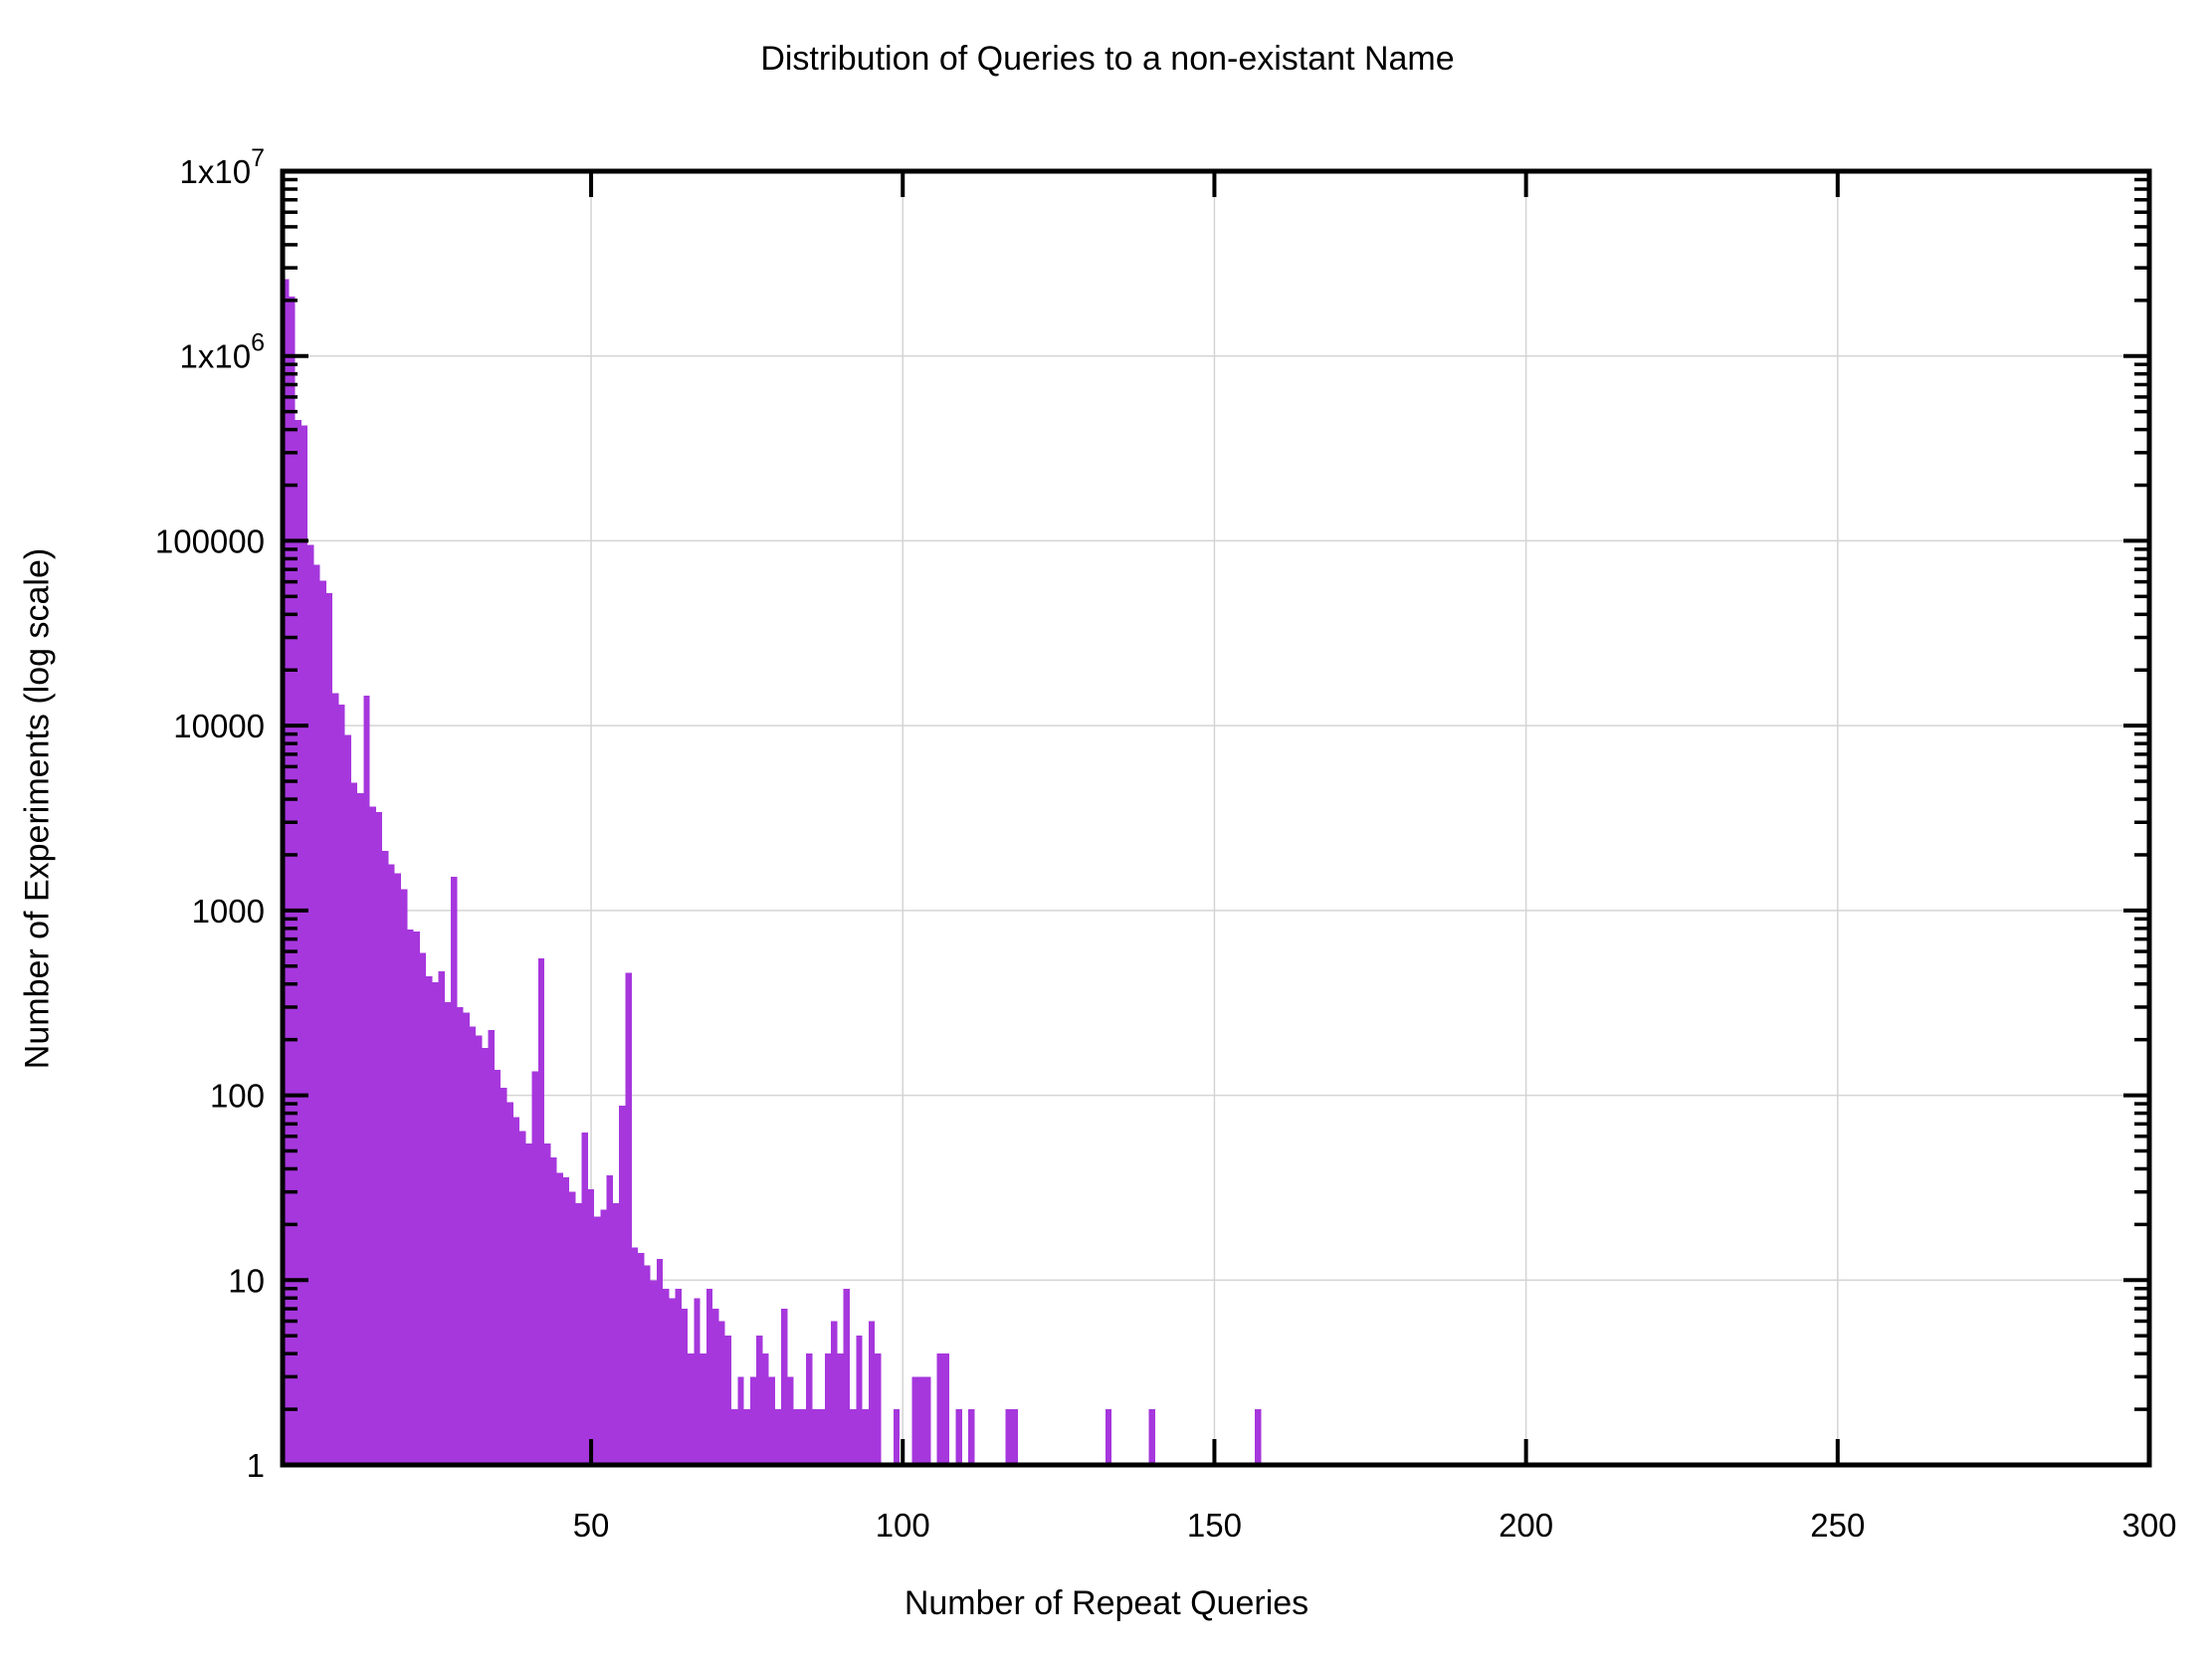  What do you see at coordinates (591, 1525) in the screenshot?
I see `x-tick-label: 50` at bounding box center [591, 1525].